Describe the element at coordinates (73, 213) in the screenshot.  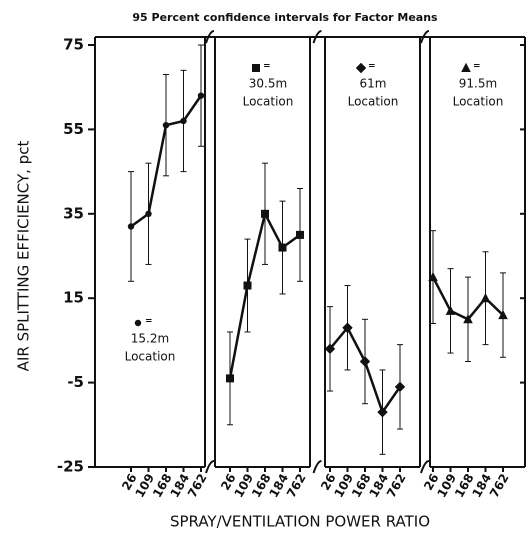
I see `y-tick-label: 35` at that location.